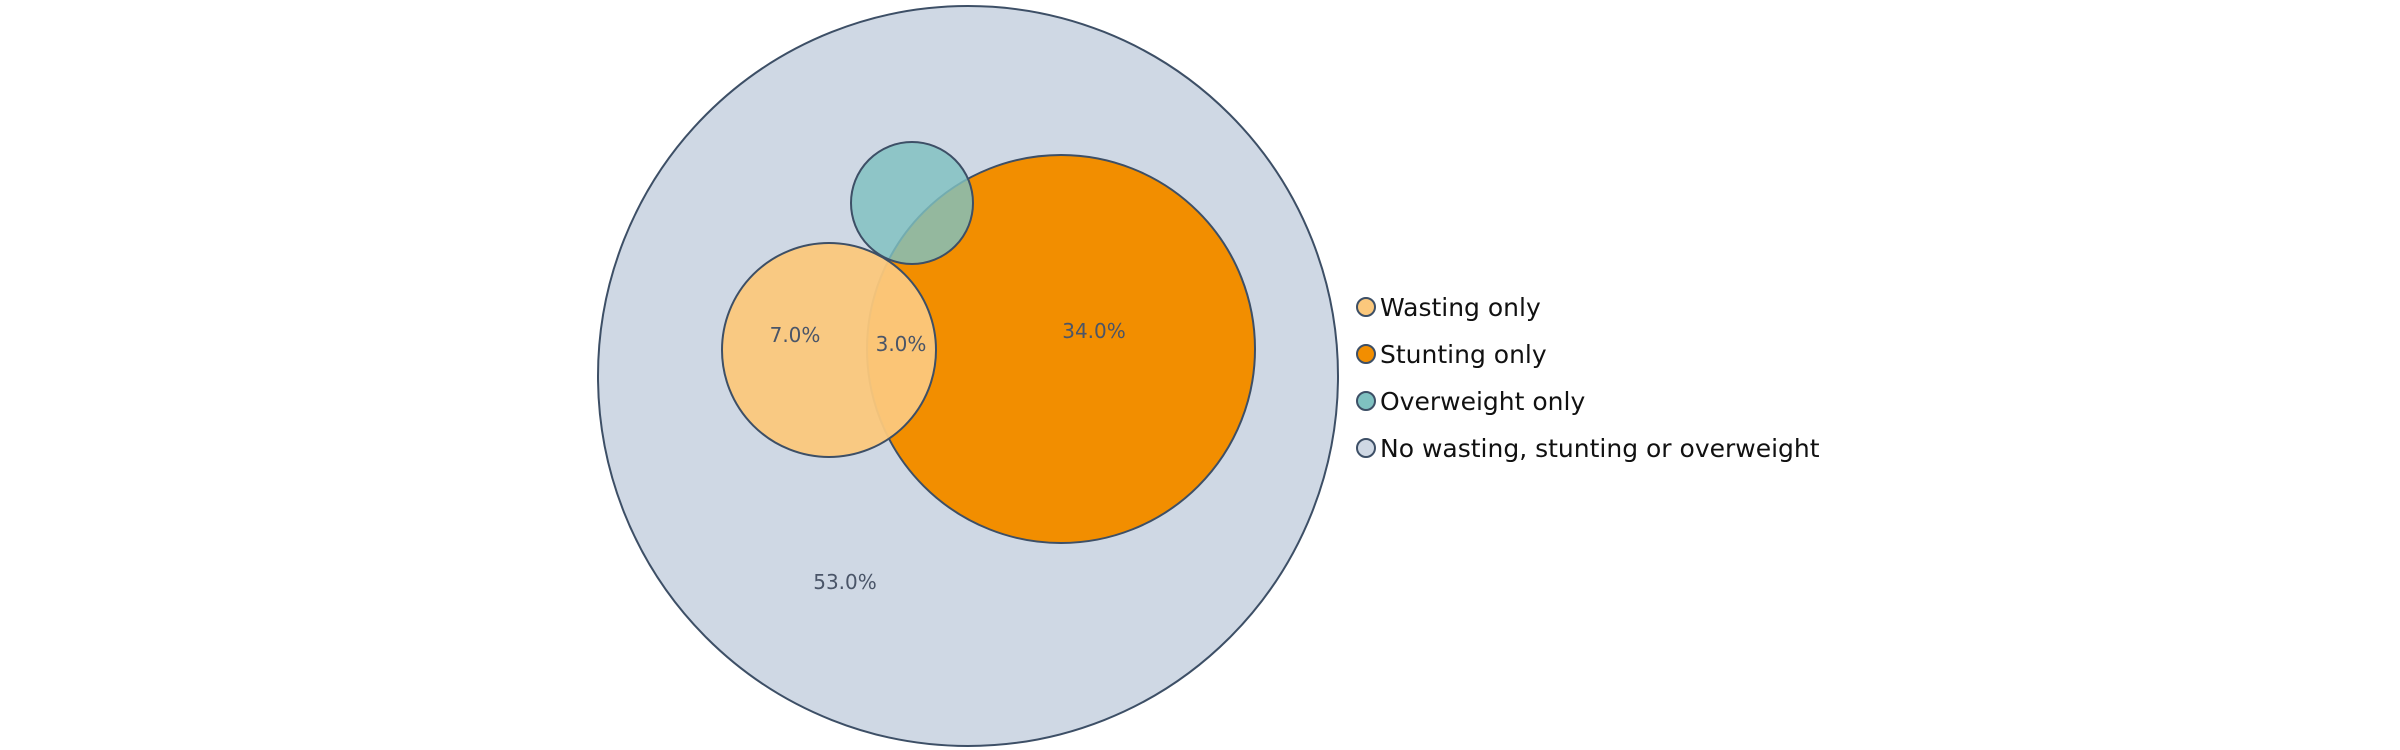 The width and height of the screenshot is (2400, 750). I want to click on region-label-none: 53.0%, so click(845, 582).